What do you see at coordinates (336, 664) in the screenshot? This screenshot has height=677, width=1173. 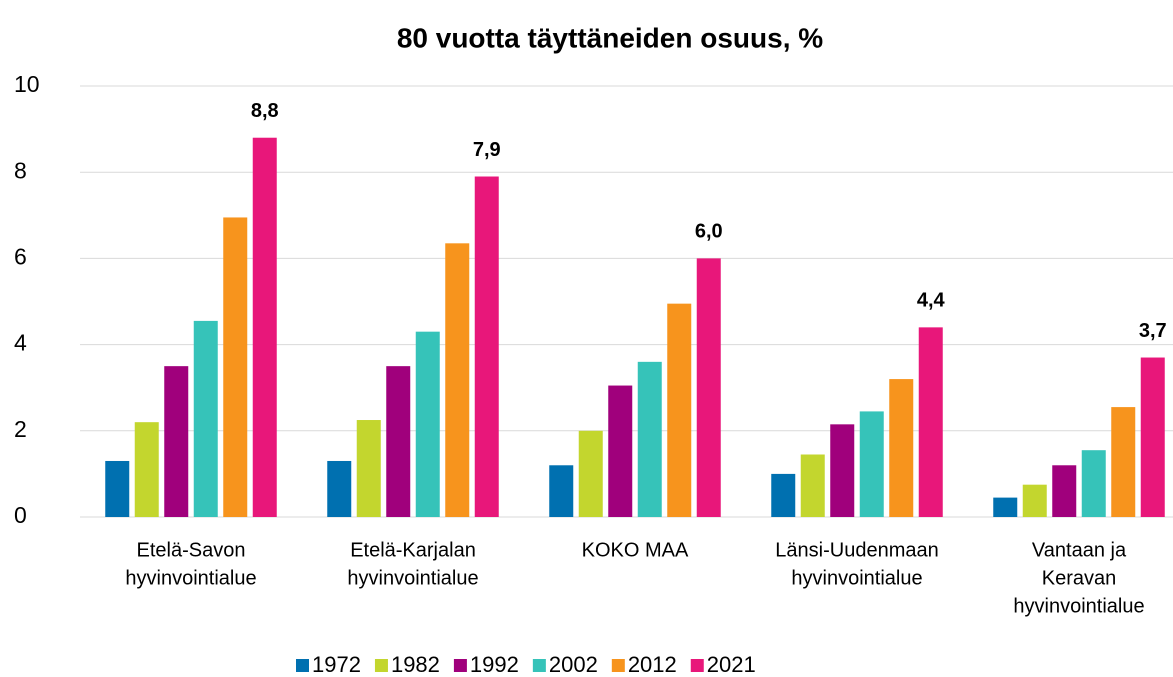 I see `legend-label: 1972` at bounding box center [336, 664].